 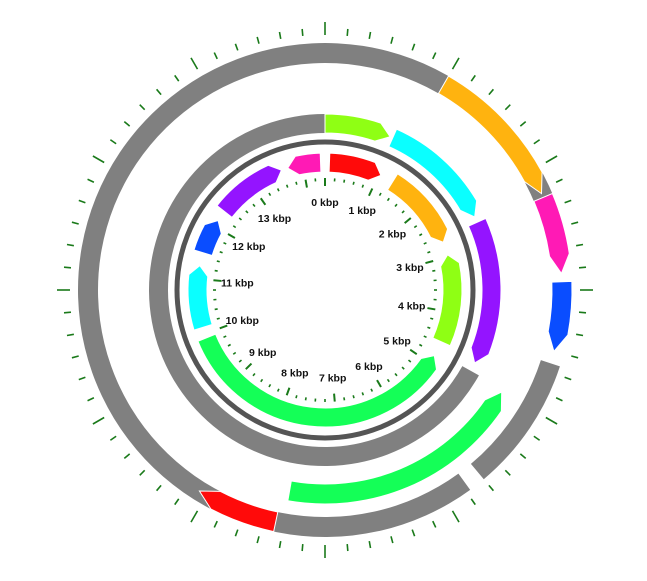 What do you see at coordinates (368, 367) in the screenshot?
I see `ruler-label: 6 kbp` at bounding box center [368, 367].